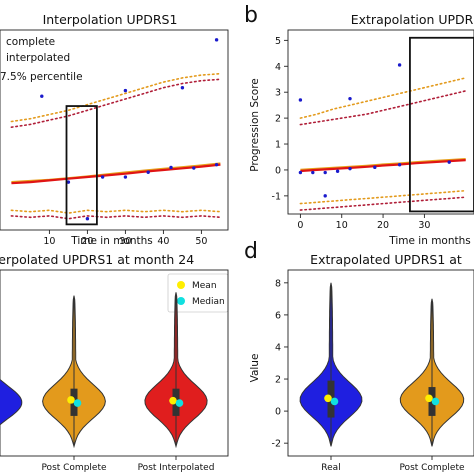 Image resolution: width=474 pixels, height=474 pixels. Describe the element at coordinates (74, 468) in the screenshot. I see `x-tick-label-c-1: Post Complete` at that location.